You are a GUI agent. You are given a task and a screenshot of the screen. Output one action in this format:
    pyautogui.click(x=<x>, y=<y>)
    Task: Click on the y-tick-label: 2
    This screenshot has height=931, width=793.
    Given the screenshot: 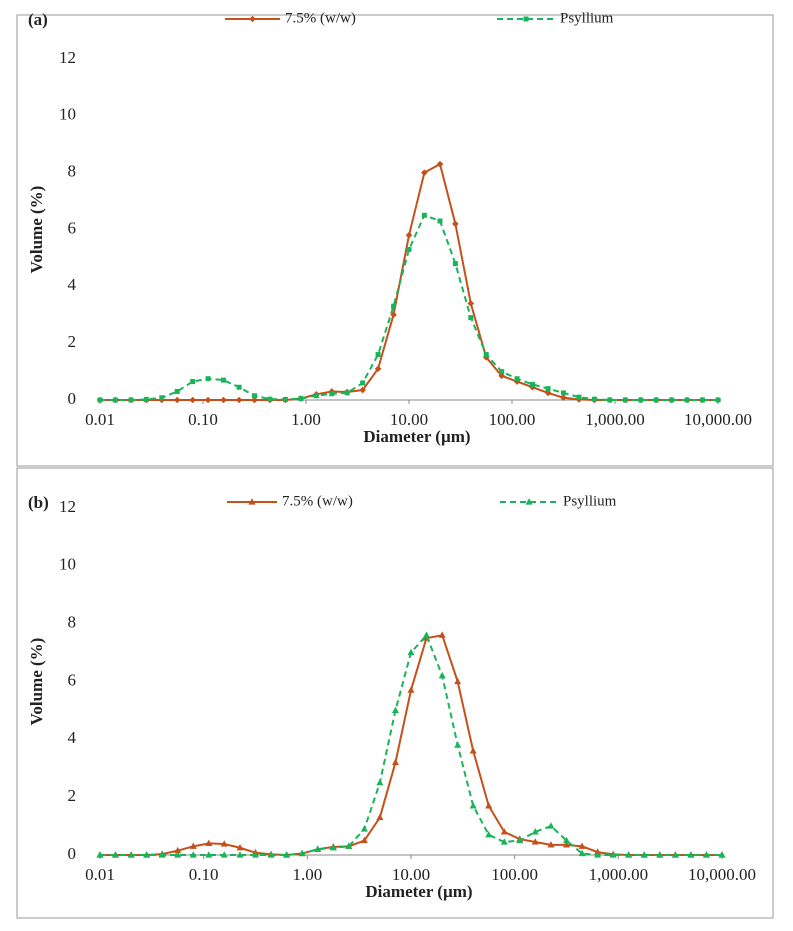 What is the action you would take?
    pyautogui.click(x=72, y=795)
    